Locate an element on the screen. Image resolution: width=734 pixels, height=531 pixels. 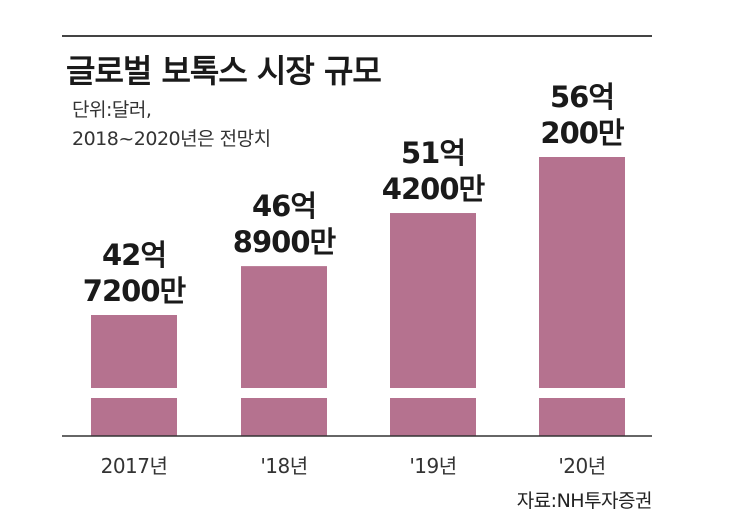
x-tick-label: '19년 is located at coordinates (432, 466).